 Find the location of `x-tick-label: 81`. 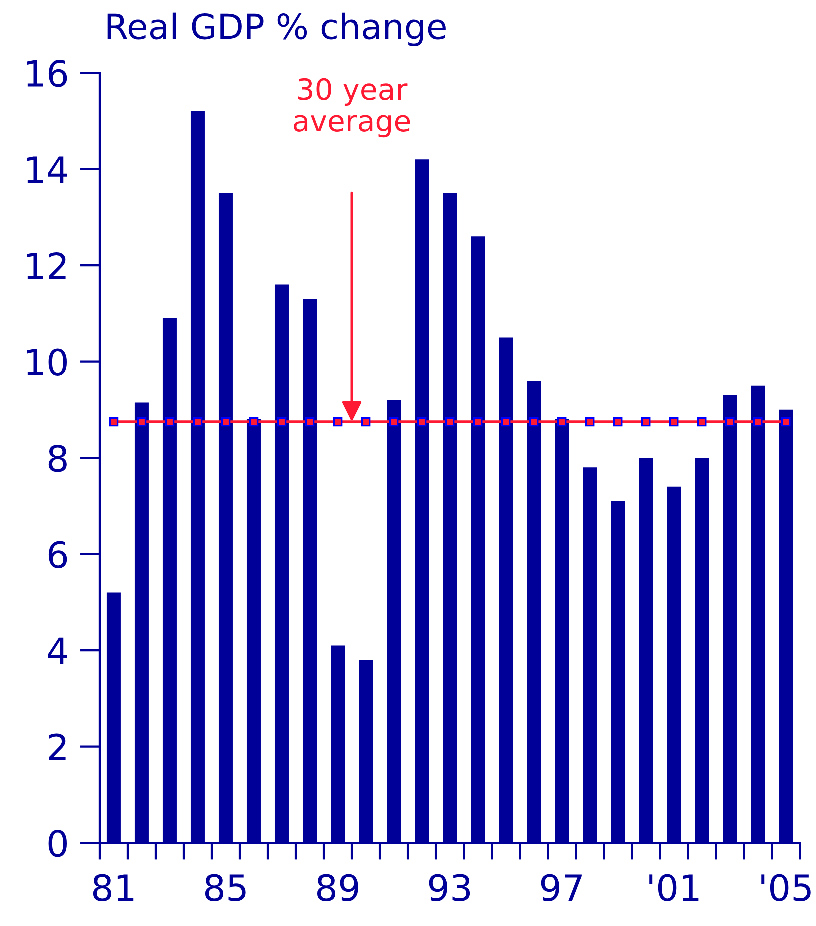

x-tick-label: 81 is located at coordinates (113, 888).